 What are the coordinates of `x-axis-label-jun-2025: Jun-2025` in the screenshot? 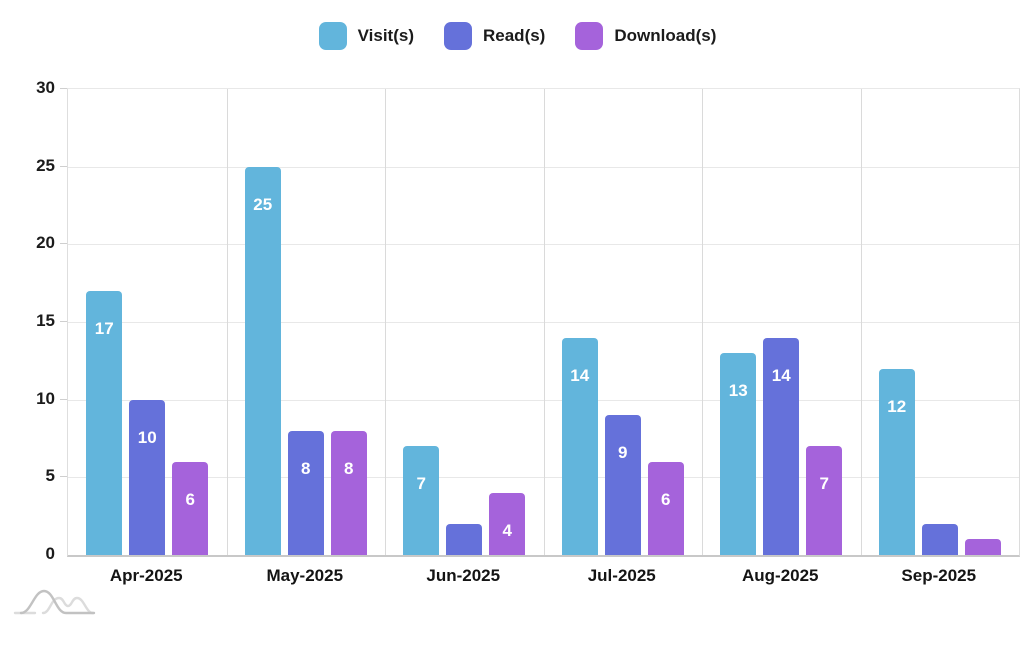 It's located at (463, 575).